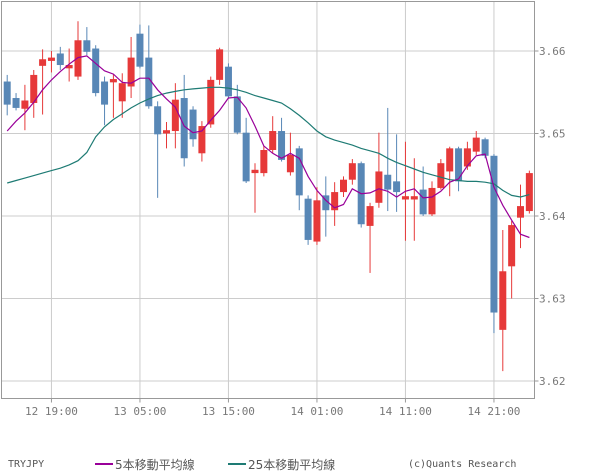 The height and width of the screenshot is (475, 600). Describe the element at coordinates (104, 464) in the screenshot. I see `ma5-line-swatch` at that location.